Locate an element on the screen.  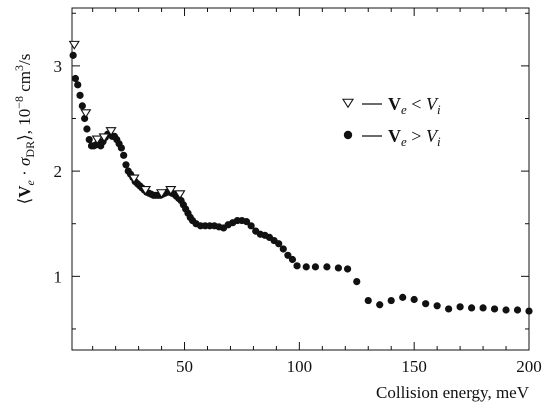
legend-circle-marker is located at coordinates (348, 135).